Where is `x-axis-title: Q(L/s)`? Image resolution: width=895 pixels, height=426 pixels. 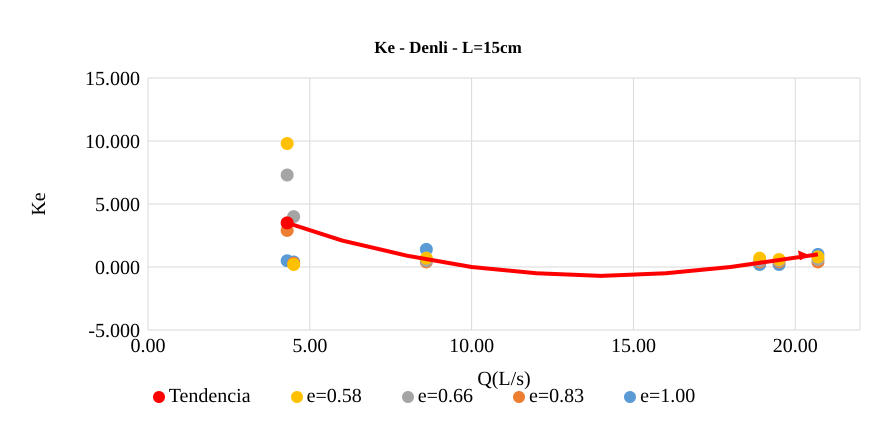
x-axis-title: Q(L/s) is located at coordinates (504, 379).